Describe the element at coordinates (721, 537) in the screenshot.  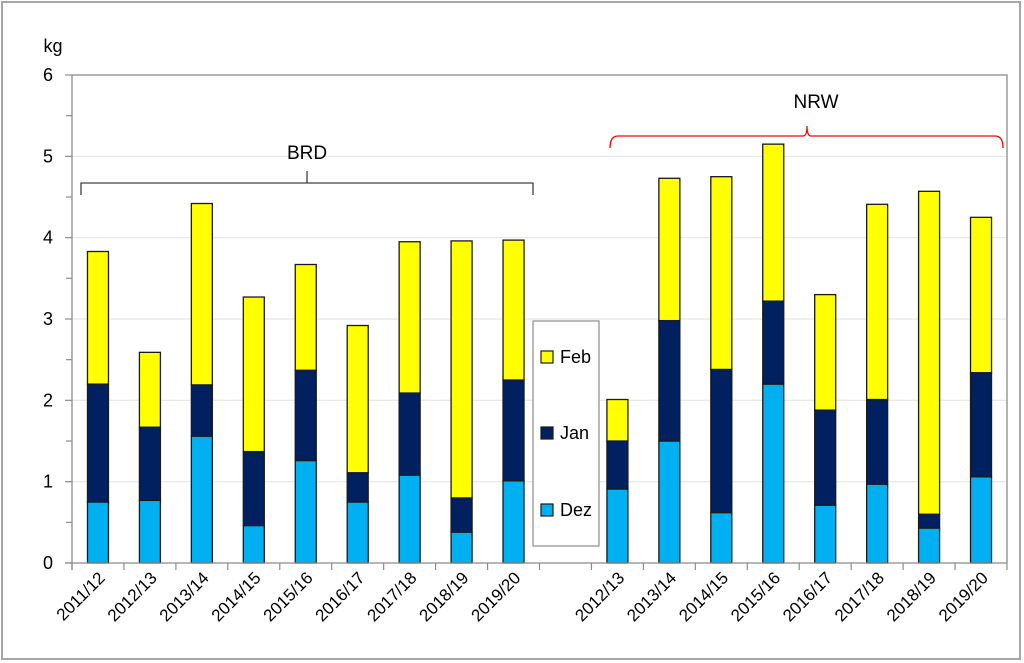
I see `bar-nrw-2014-15-dez` at that location.